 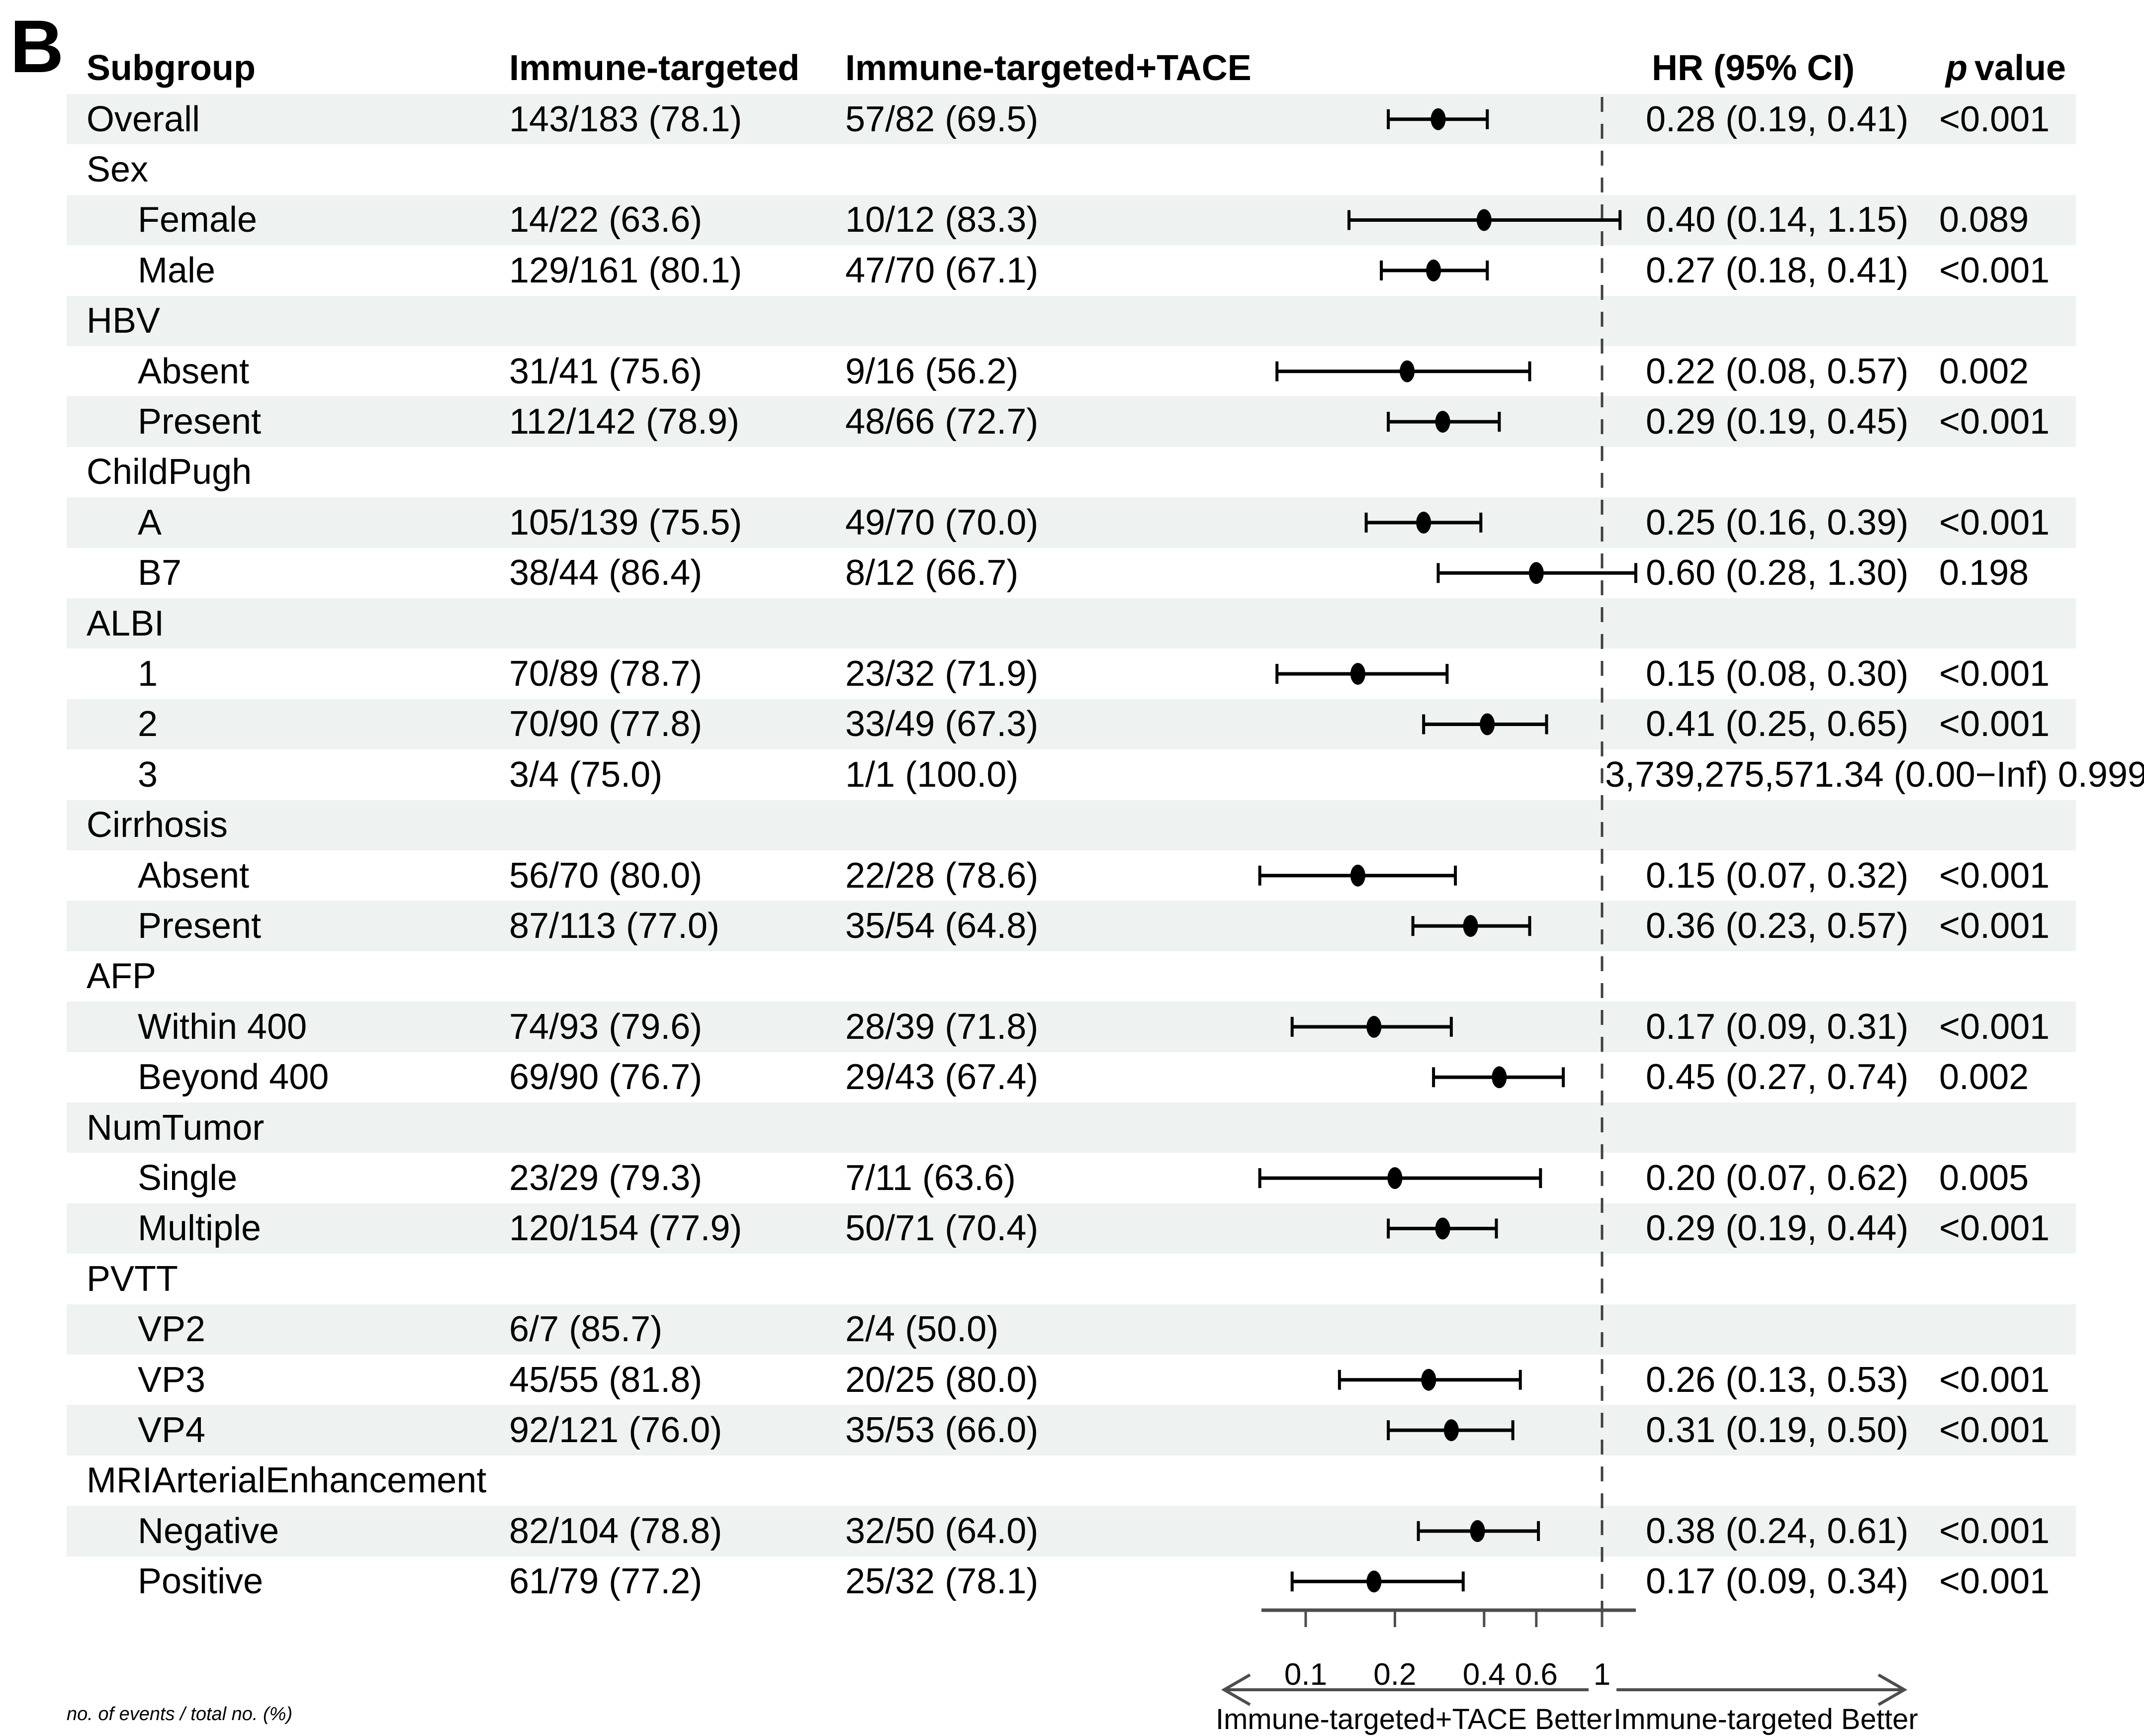 I want to click on events-immune-targeted: 112/142 (78.9), so click(x=624, y=422).